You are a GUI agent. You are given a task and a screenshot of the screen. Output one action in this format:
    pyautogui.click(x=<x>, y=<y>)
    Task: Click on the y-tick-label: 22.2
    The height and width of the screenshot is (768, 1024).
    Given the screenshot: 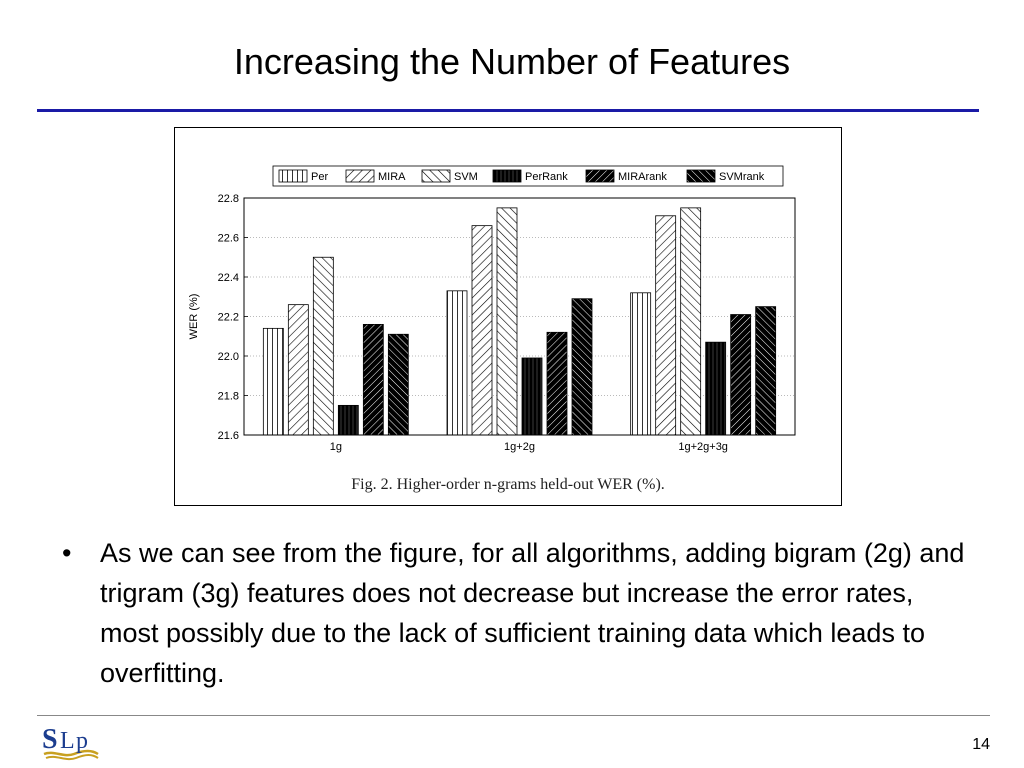 What is the action you would take?
    pyautogui.click(x=228, y=318)
    